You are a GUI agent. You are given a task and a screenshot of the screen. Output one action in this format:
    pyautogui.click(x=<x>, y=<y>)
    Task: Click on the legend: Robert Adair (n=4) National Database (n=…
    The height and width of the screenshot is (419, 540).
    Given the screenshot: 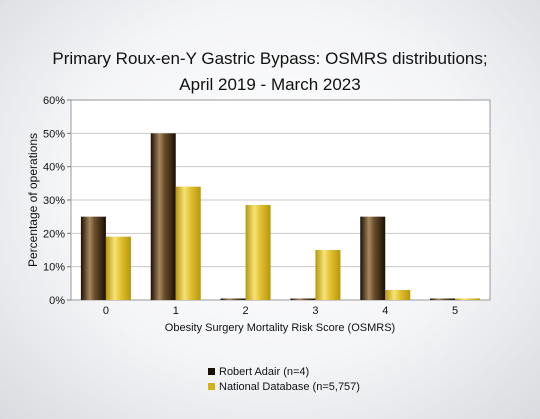 What is the action you would take?
    pyautogui.click(x=284, y=379)
    